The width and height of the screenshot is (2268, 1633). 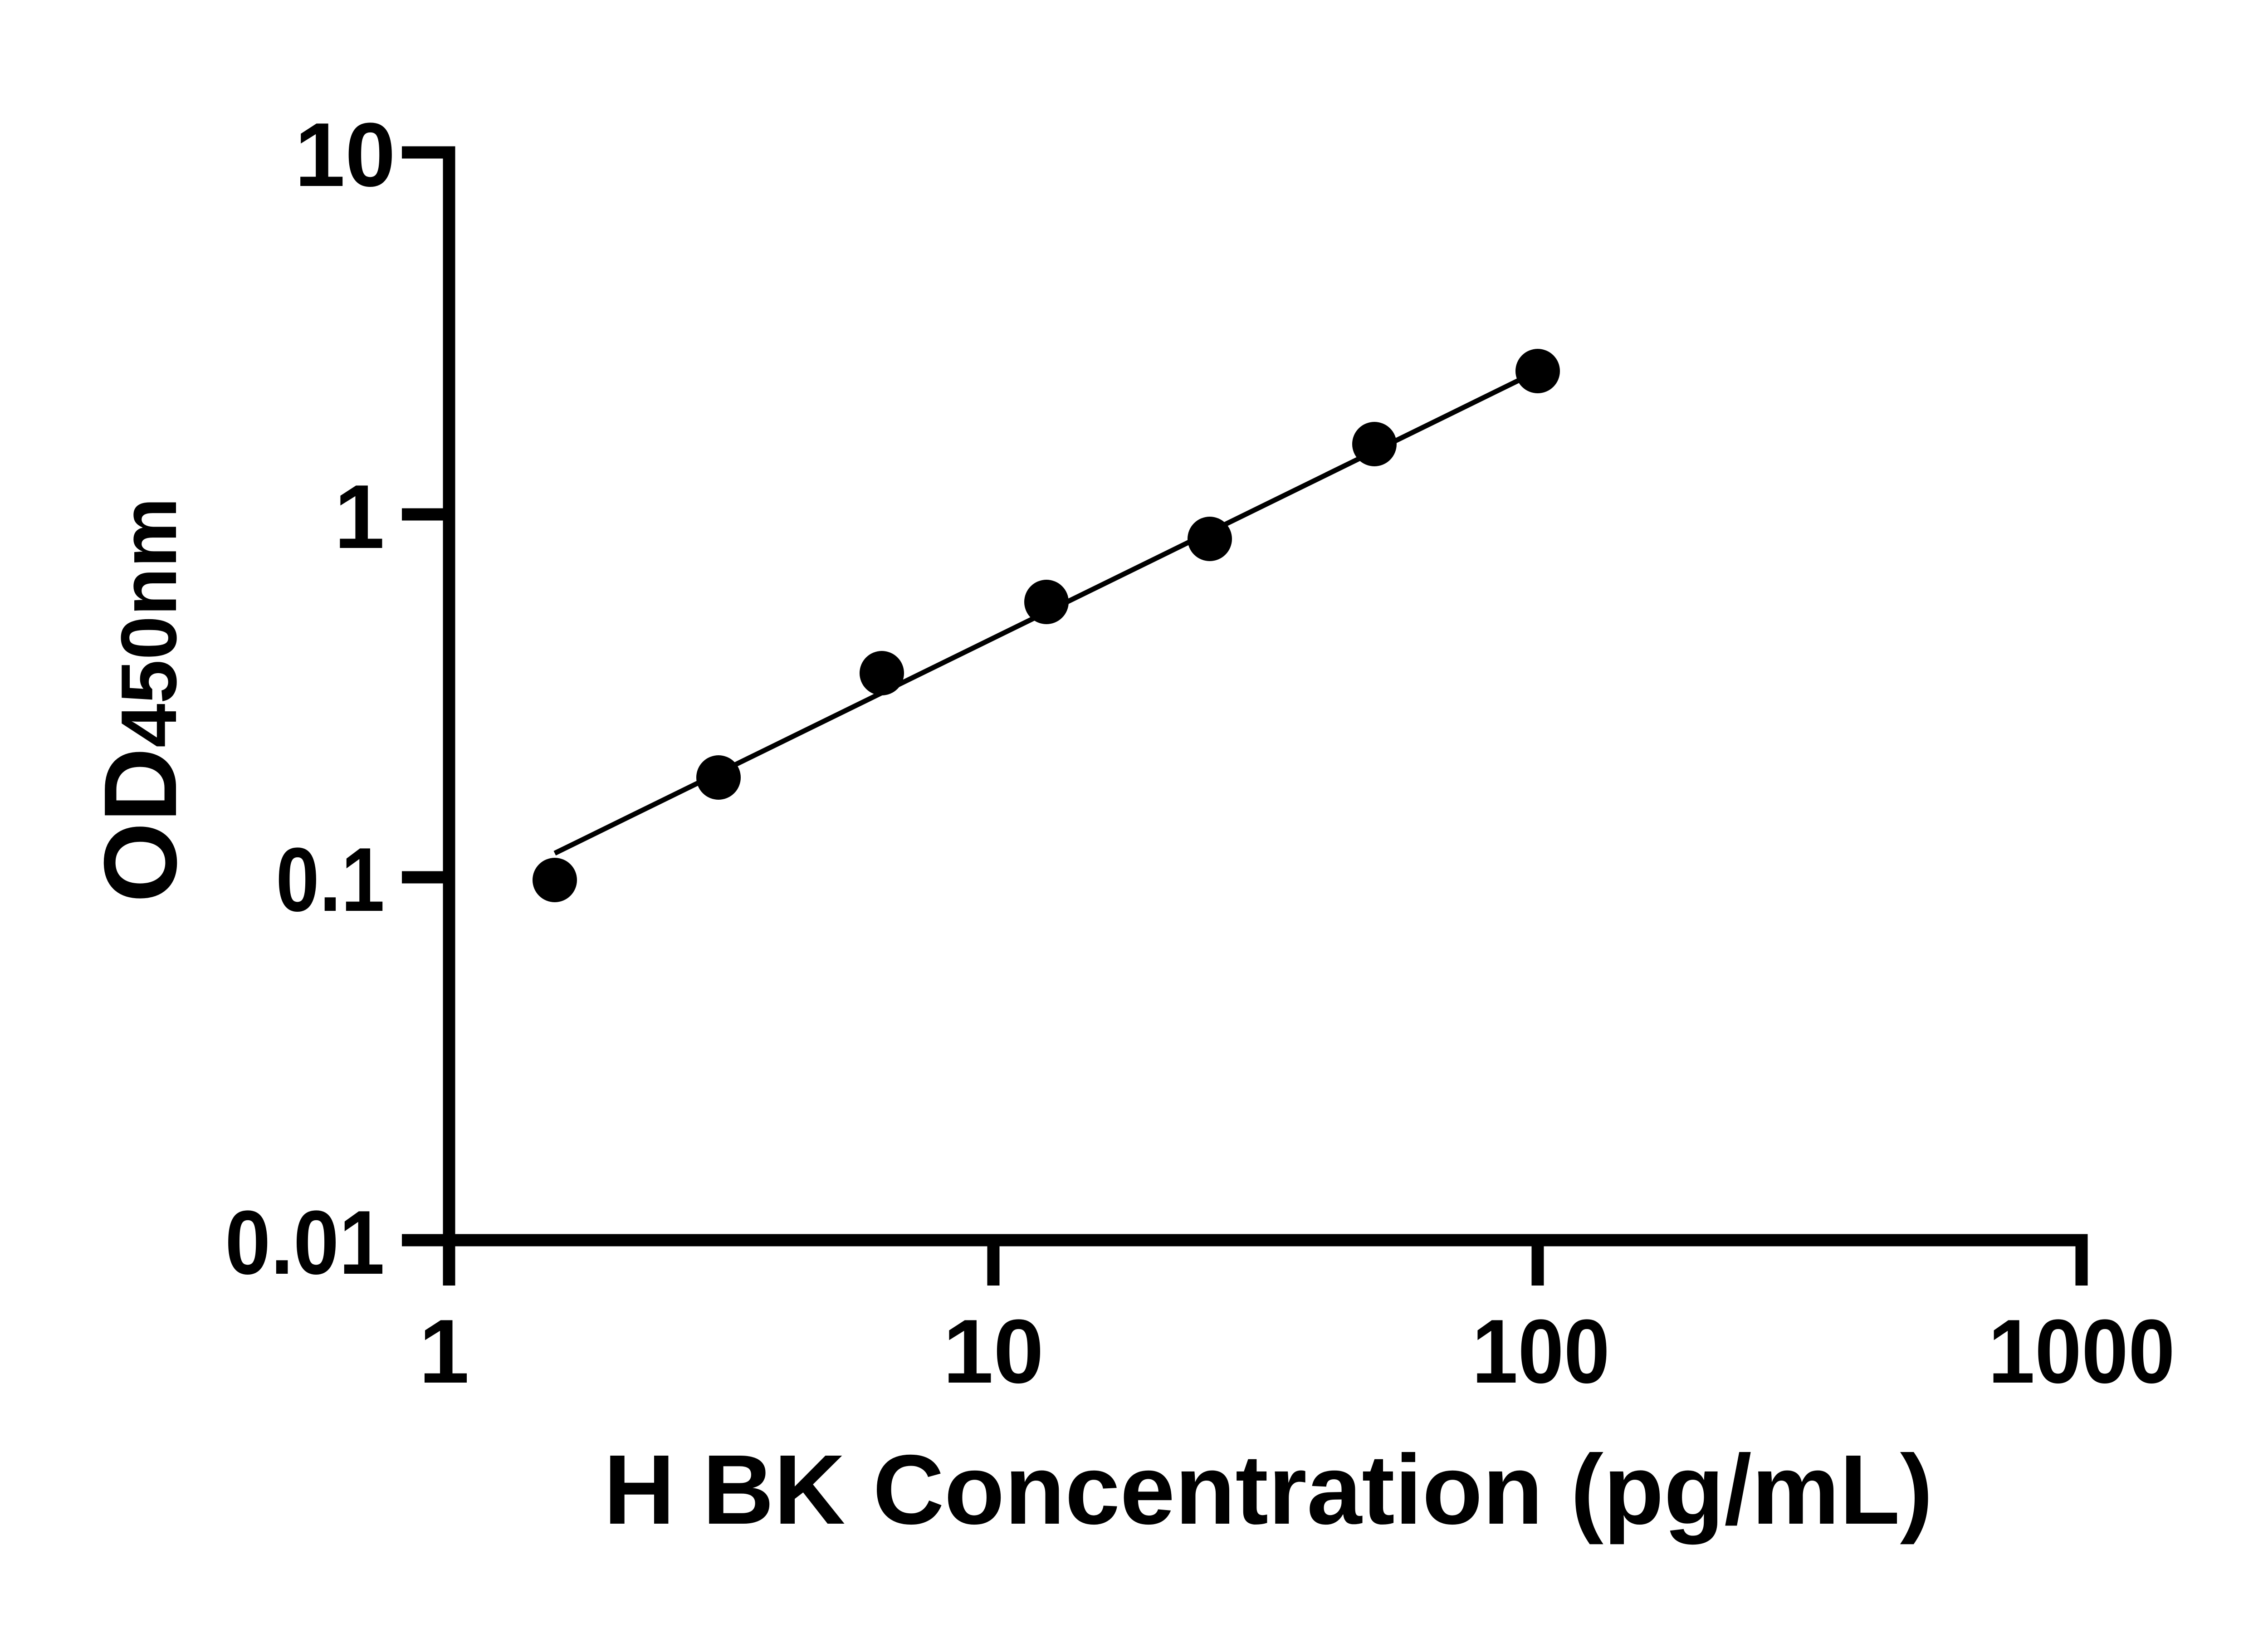 I want to click on svg-text: 0.01, so click(x=305, y=1242).